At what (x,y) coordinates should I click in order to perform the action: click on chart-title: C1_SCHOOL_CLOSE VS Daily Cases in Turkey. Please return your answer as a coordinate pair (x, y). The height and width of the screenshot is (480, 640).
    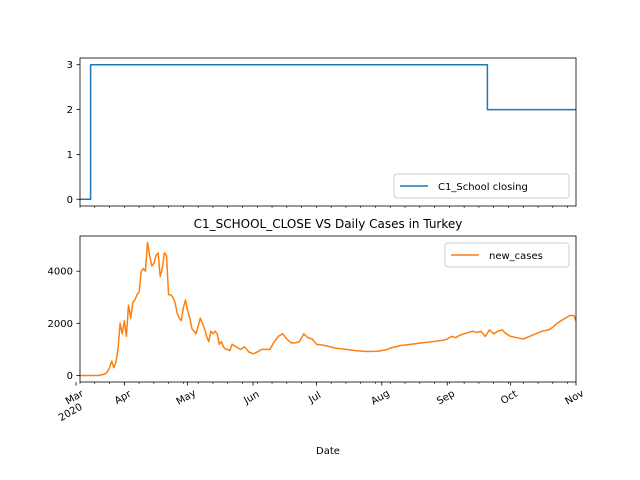
    Looking at the image, I should click on (328, 224).